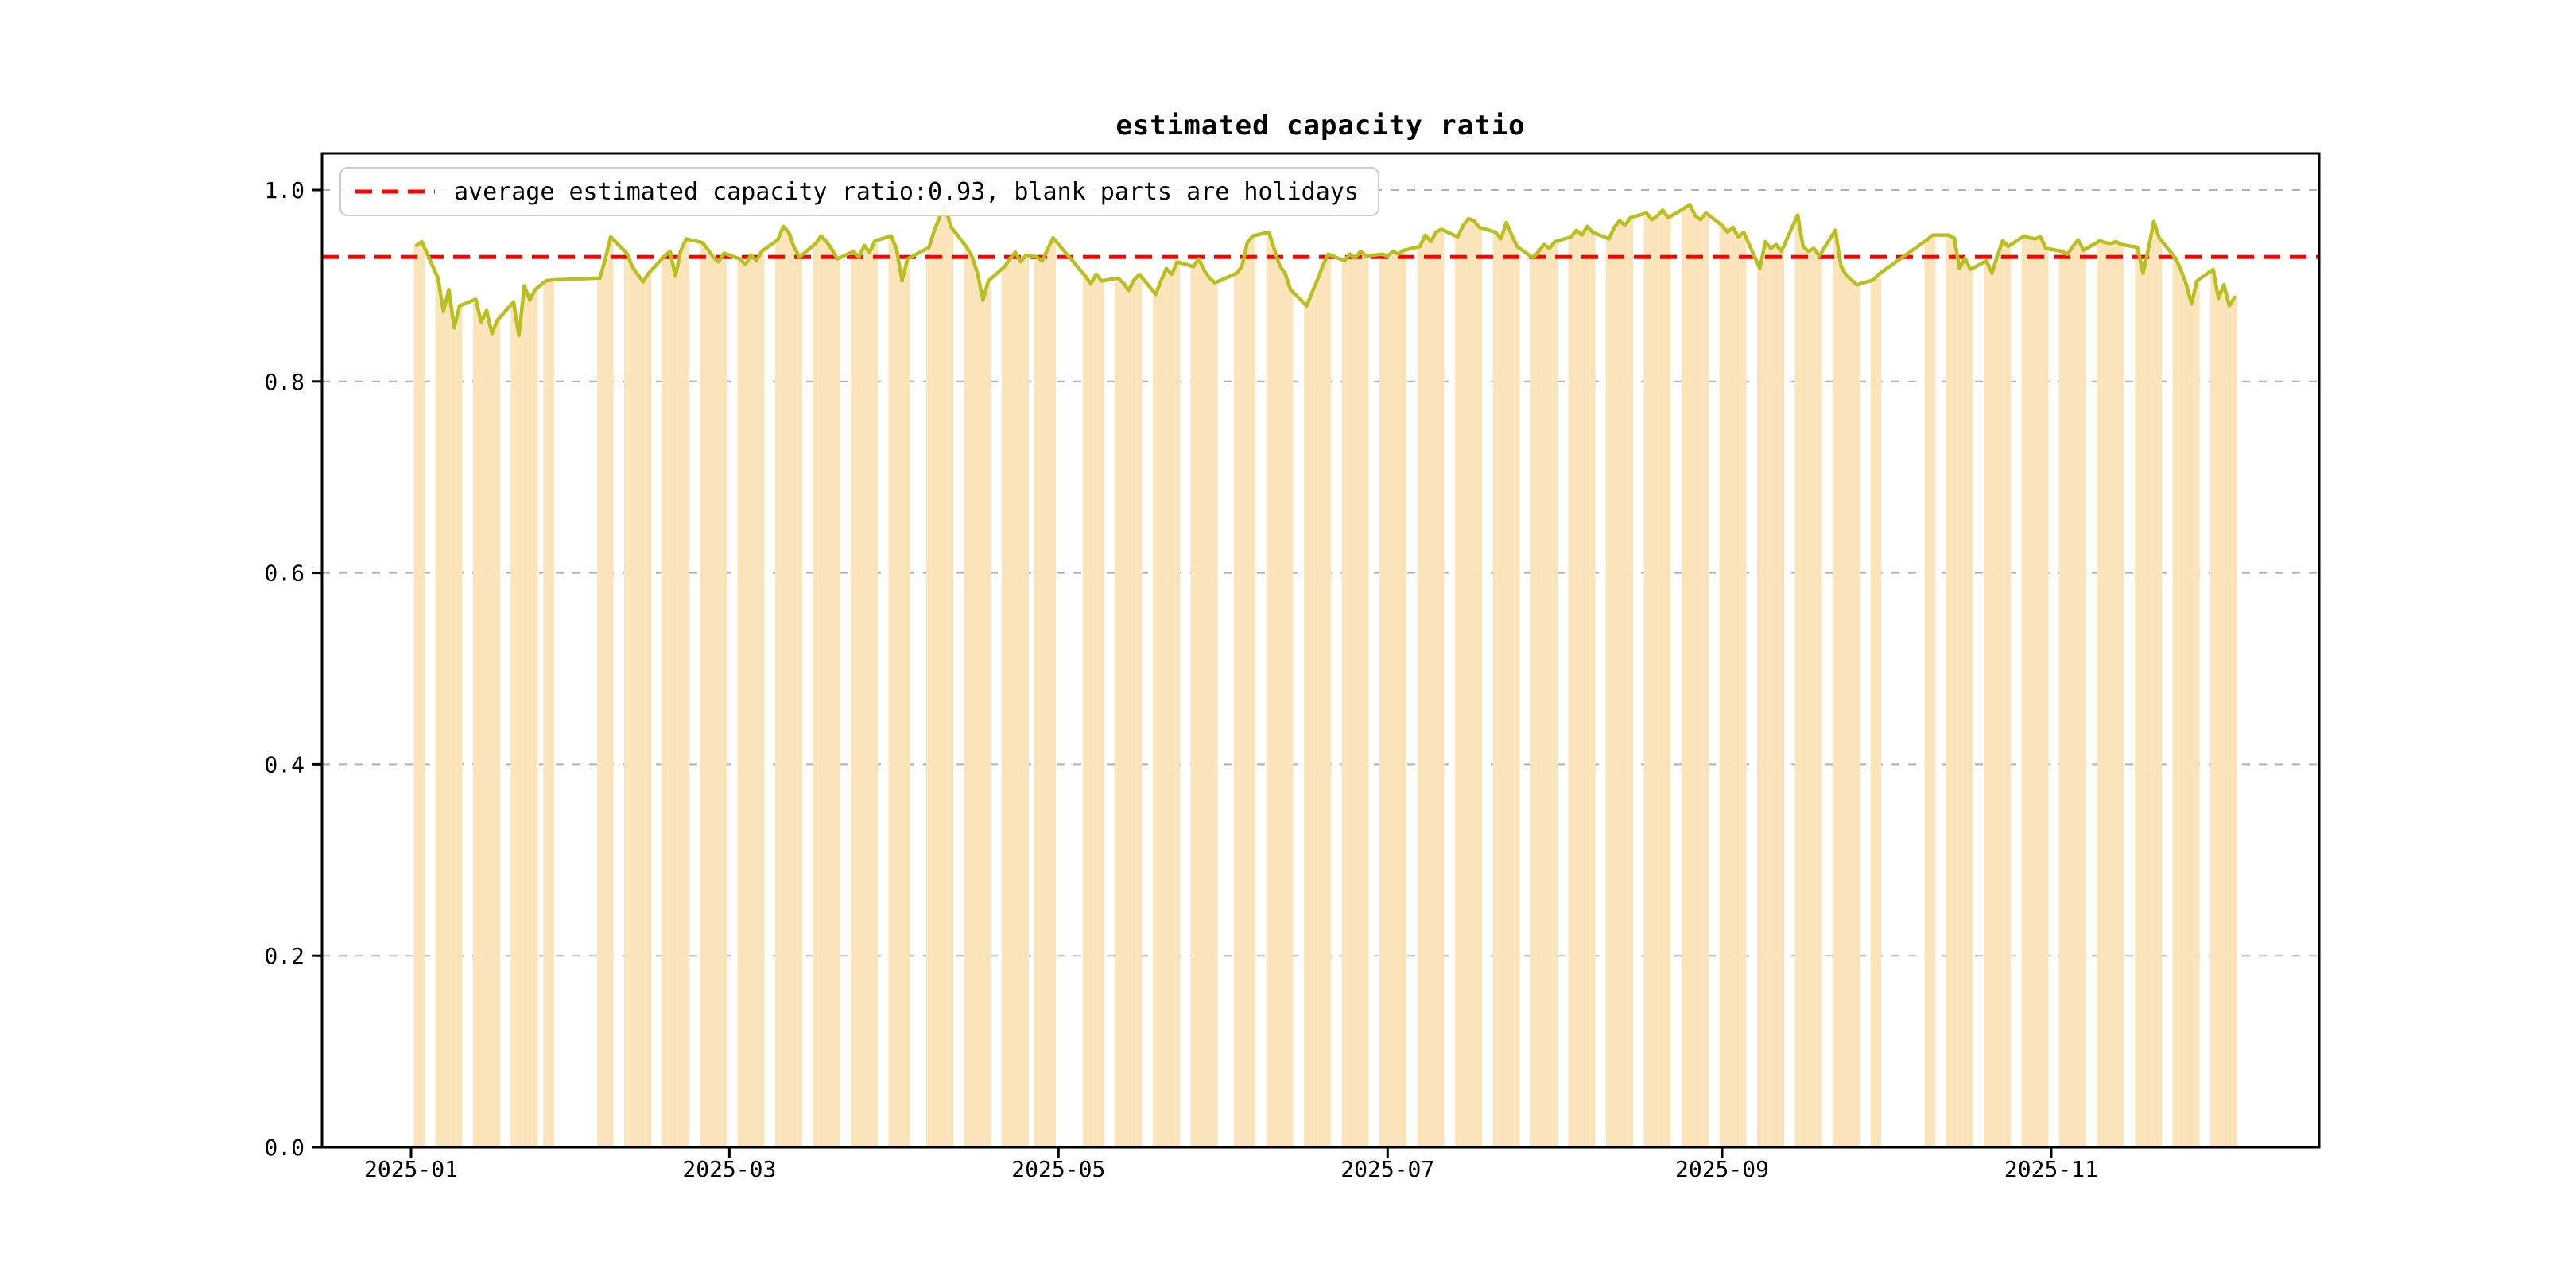 The width and height of the screenshot is (2576, 1288). I want to click on x-tick-label: 2025-01, so click(411, 1169).